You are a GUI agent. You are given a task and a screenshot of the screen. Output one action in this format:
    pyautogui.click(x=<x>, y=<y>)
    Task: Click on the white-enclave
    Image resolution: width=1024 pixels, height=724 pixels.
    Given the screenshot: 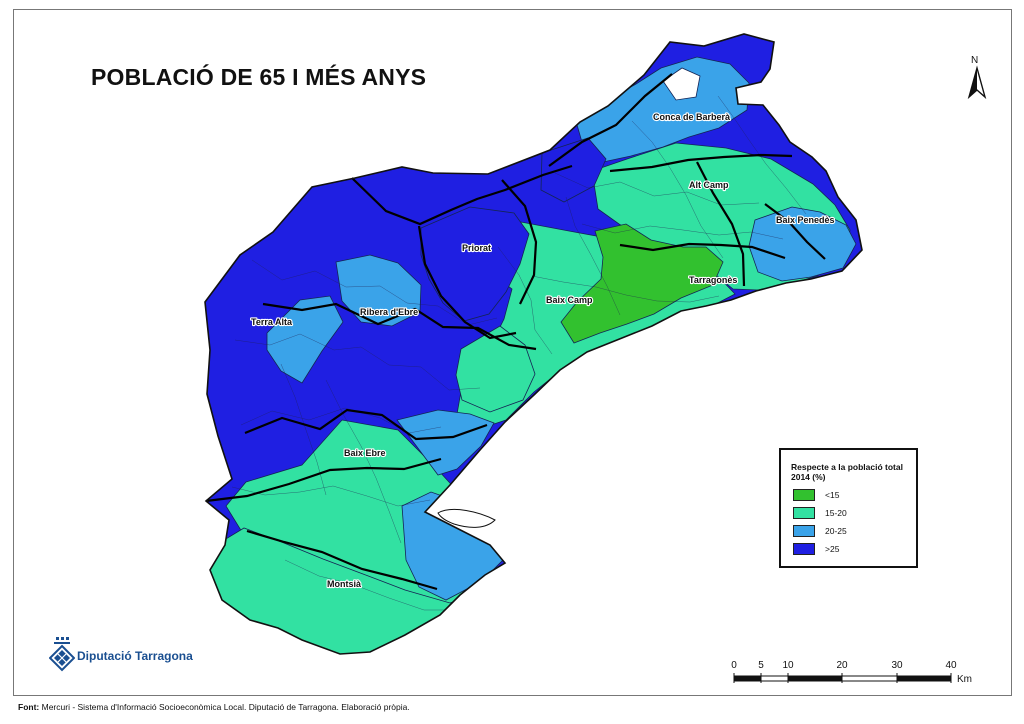 What is the action you would take?
    pyautogui.click(x=681, y=84)
    